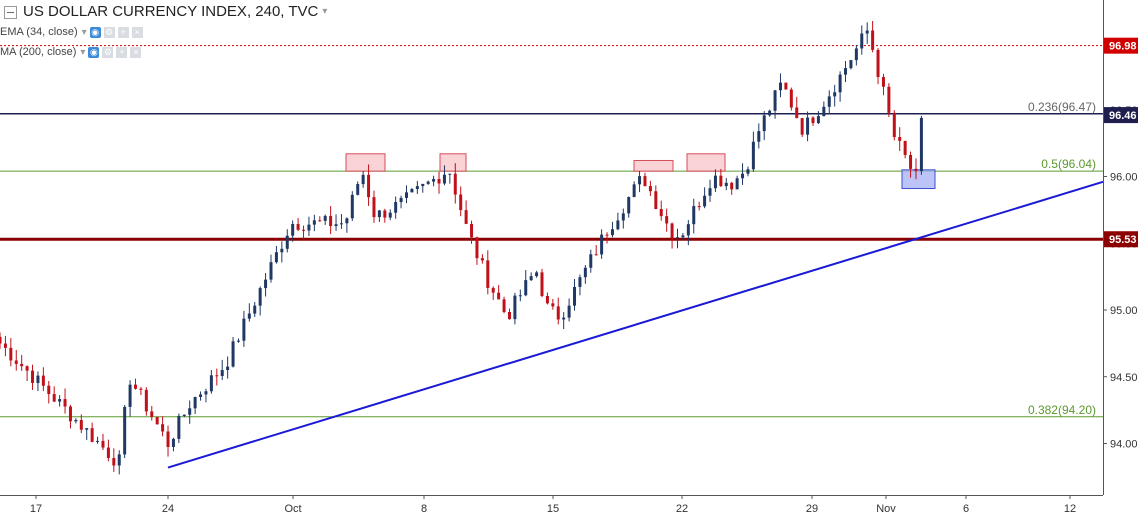 The height and width of the screenshot is (519, 1138). Describe the element at coordinates (71, 32) in the screenshot. I see `indicator-row-ema: EMA (34, close) ▾ ◉ ⚙ + ×` at that location.